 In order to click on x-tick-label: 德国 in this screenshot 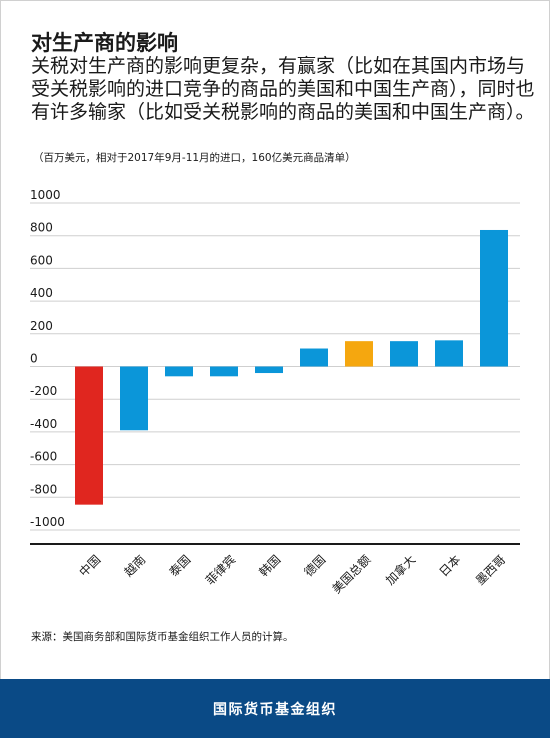, I will do `click(315, 566)`.